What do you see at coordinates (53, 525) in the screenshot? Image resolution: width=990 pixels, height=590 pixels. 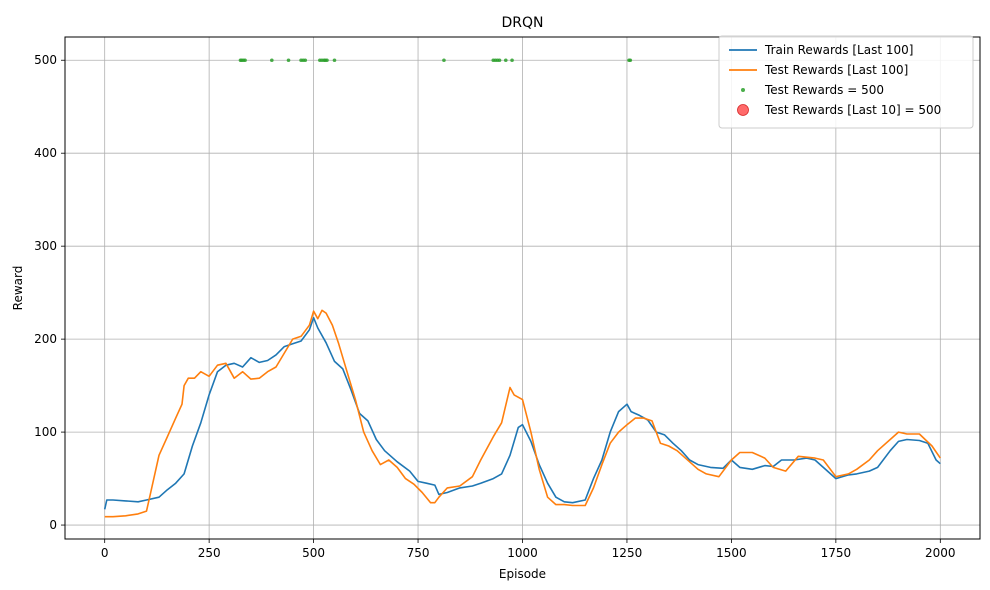 I see `y-tick-label: 0` at bounding box center [53, 525].